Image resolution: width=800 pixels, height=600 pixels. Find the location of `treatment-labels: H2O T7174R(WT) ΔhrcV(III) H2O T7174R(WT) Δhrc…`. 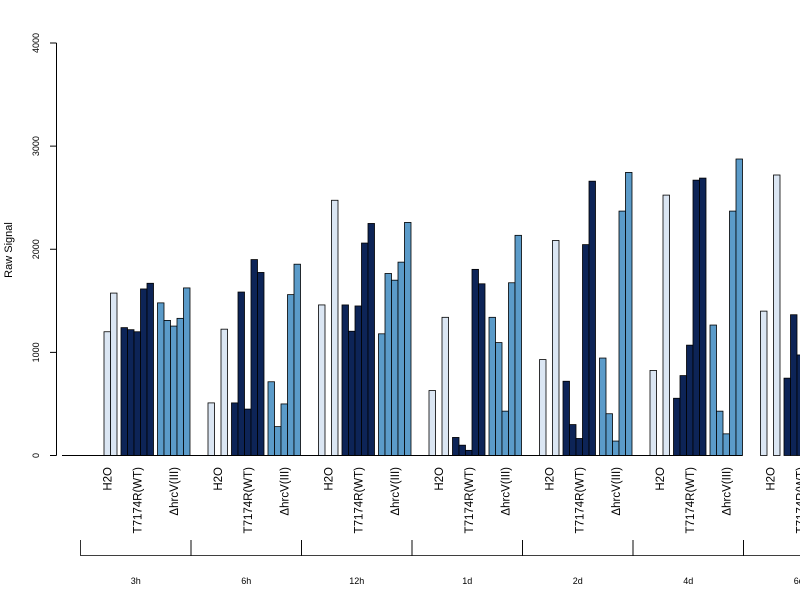

treatment-labels: H2O T7174R(WT) ΔhrcV(III) H2O T7174R(WT) Δhrc… is located at coordinates (451, 500).